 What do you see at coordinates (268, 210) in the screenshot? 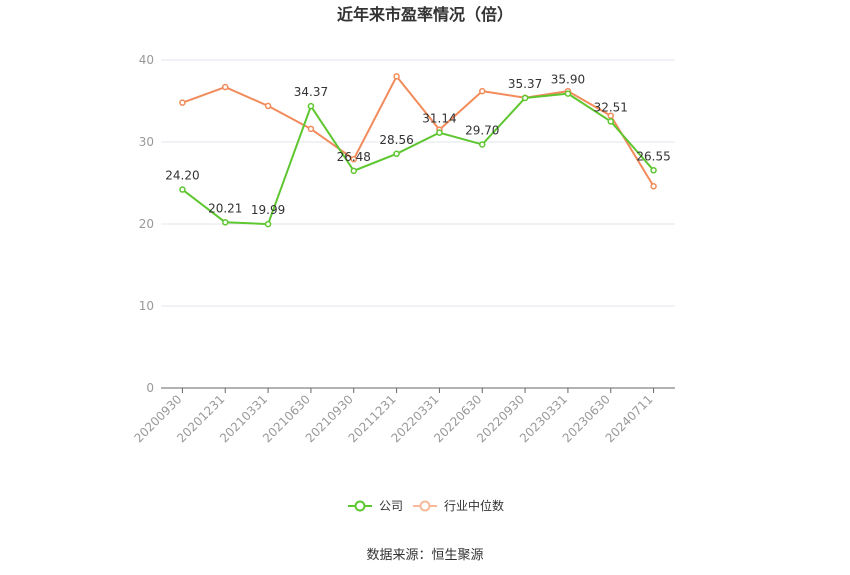
I see `data-label-company: 19.99` at bounding box center [268, 210].